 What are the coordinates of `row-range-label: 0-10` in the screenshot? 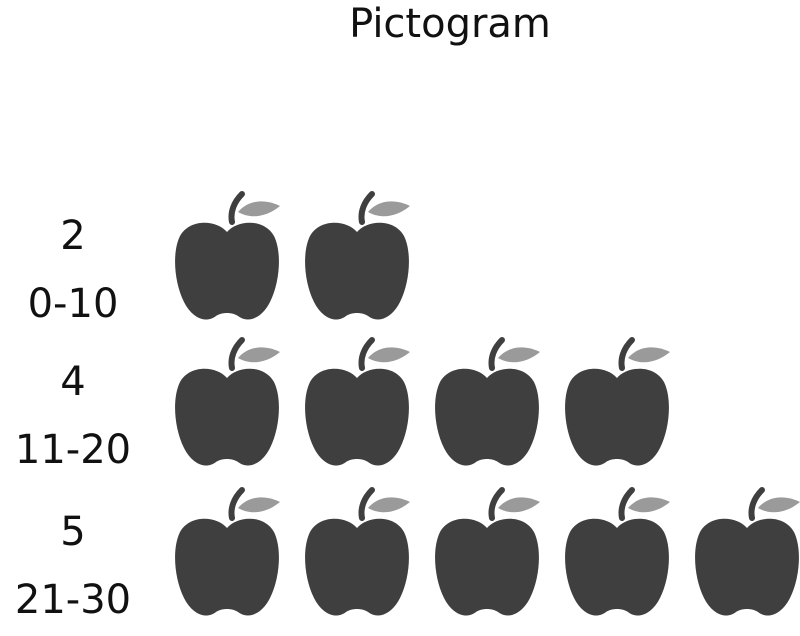 It's located at (73, 304).